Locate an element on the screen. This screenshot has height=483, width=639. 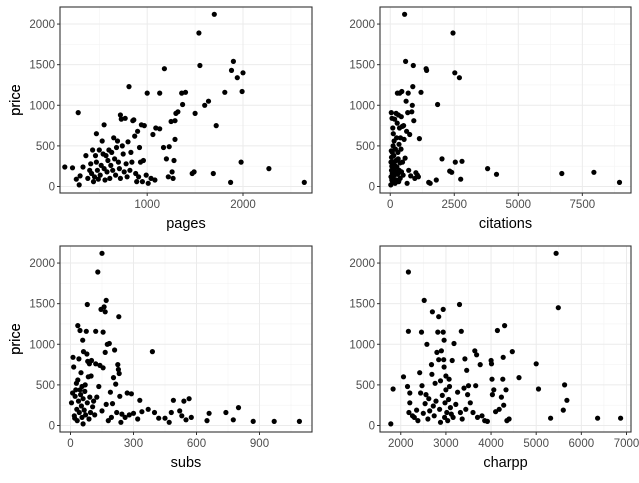
y-tick-label: 1000 is located at coordinates (42, 106).